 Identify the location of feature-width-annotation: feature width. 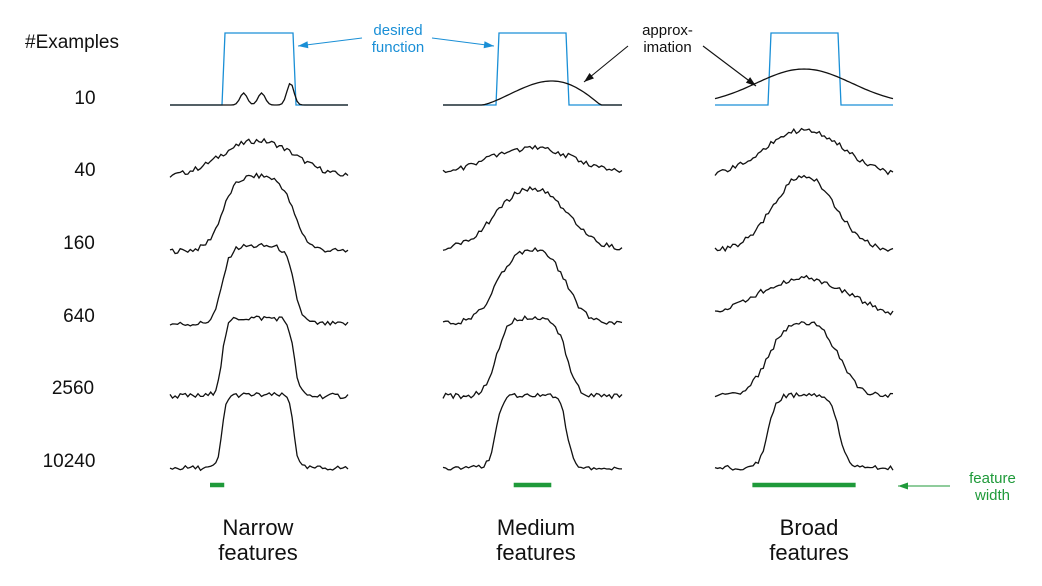
(992, 487).